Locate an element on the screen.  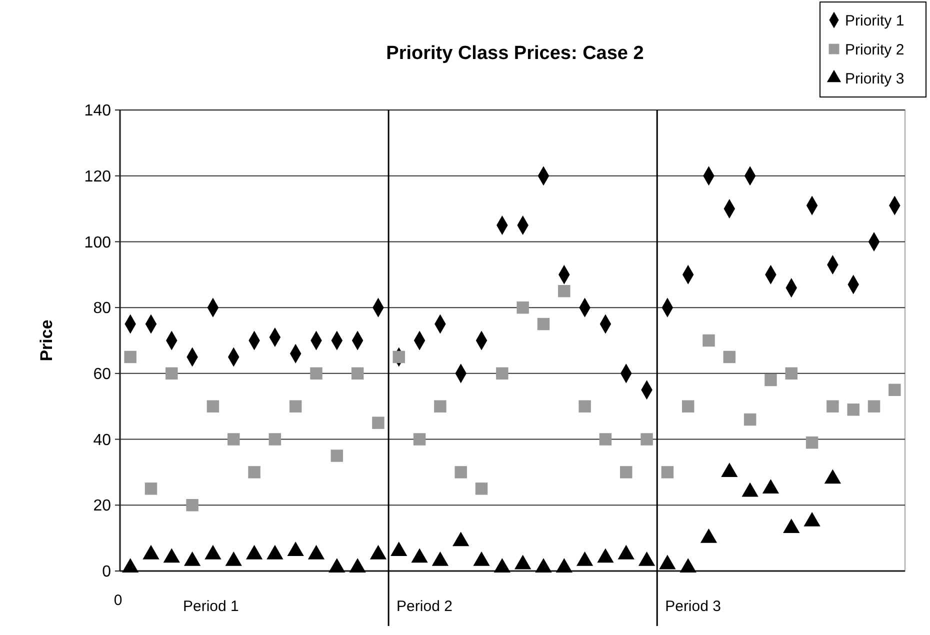
y-tick-label: 0 is located at coordinates (107, 572).